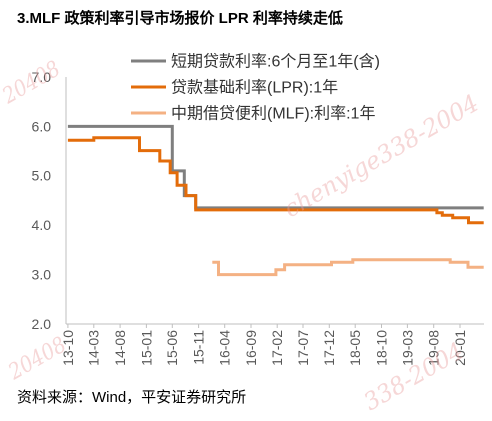 The image size is (492, 421). What do you see at coordinates (251, 348) in the screenshot?
I see `x-tick-label: 16-09` at bounding box center [251, 348].